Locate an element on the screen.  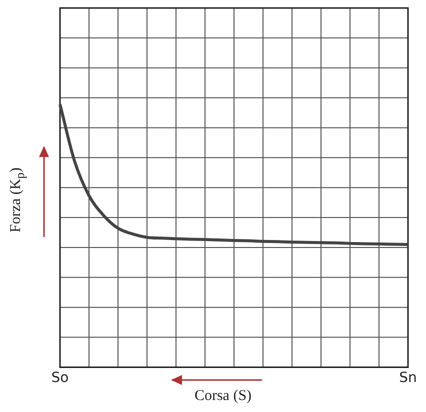
x-tick-label: Sn is located at coordinates (408, 378).